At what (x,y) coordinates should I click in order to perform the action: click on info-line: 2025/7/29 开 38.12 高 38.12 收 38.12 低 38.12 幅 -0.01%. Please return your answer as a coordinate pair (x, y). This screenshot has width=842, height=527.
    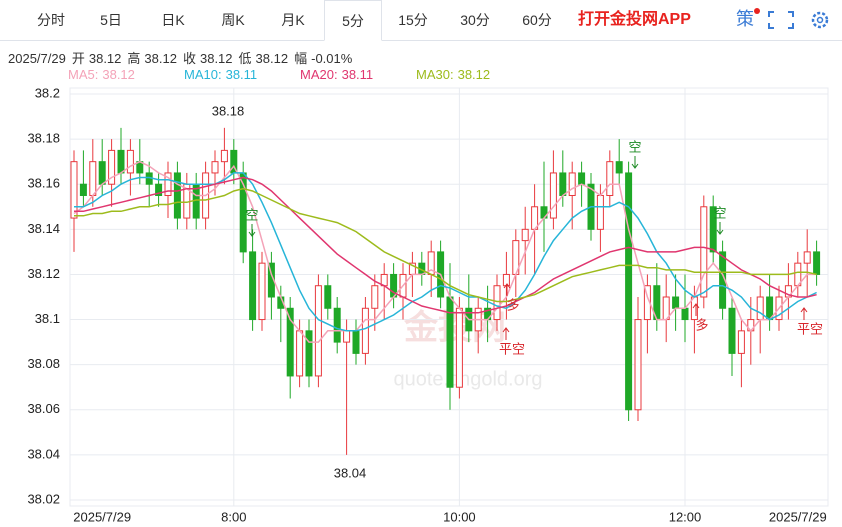
    Looking at the image, I should click on (183, 57).